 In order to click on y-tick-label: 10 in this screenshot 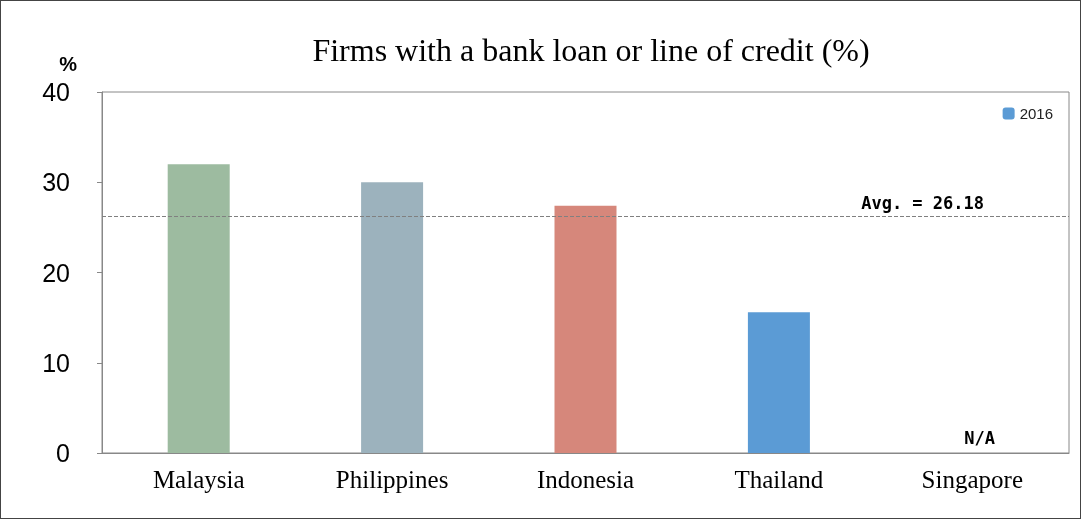, I will do `click(56, 362)`.